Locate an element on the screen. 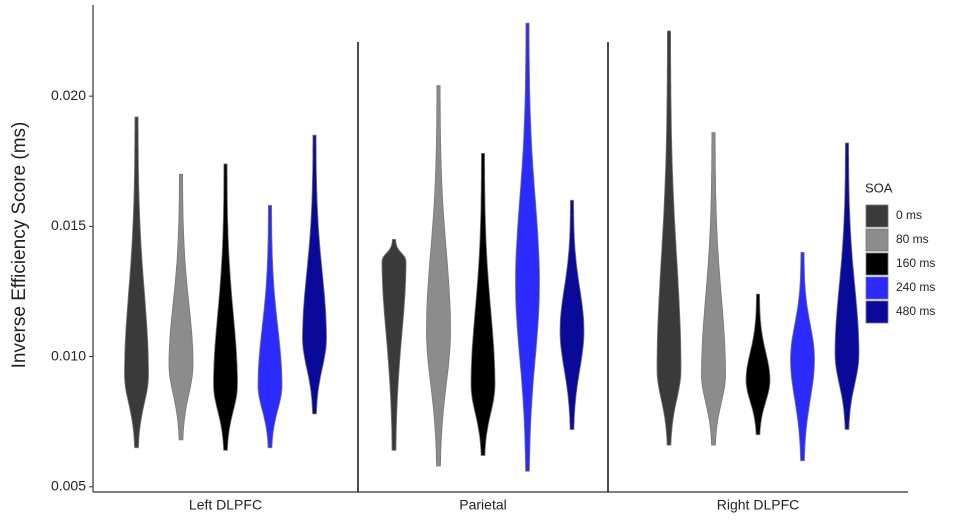 Image resolution: width=957 pixels, height=523 pixels. y-tick-label: 0.020 is located at coordinates (68, 95).